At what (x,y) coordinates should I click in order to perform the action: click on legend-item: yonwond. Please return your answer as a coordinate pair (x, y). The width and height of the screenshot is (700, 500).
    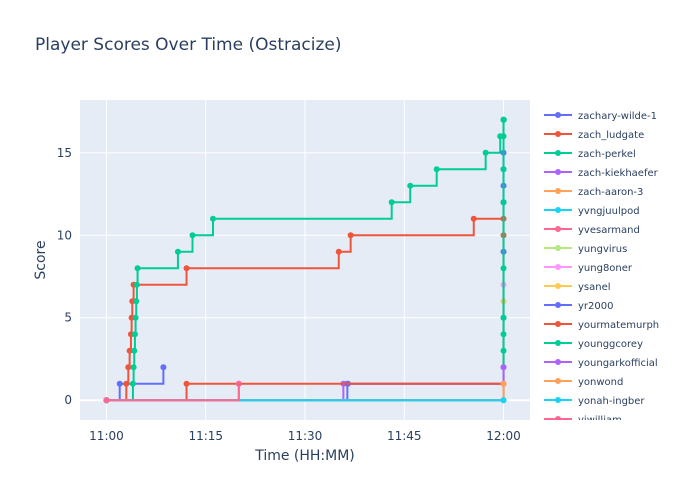
    Looking at the image, I should click on (583, 382).